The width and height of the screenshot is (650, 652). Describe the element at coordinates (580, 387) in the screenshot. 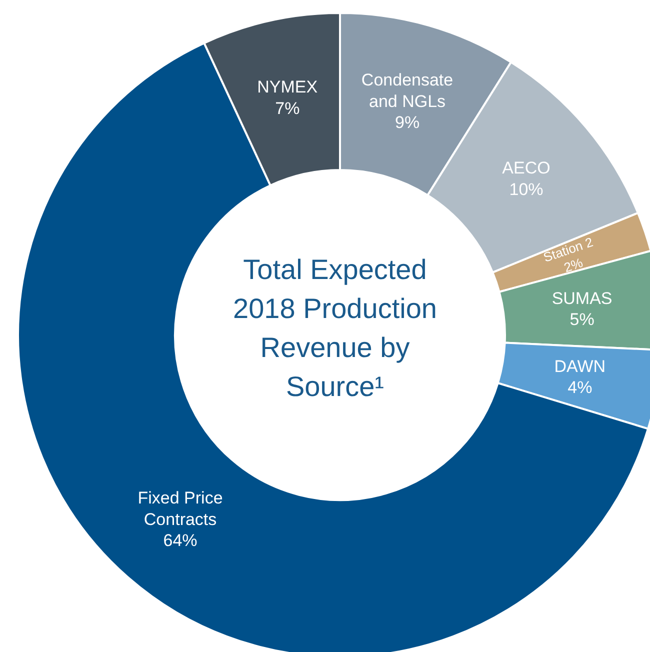

I see `data-label: 4%` at that location.